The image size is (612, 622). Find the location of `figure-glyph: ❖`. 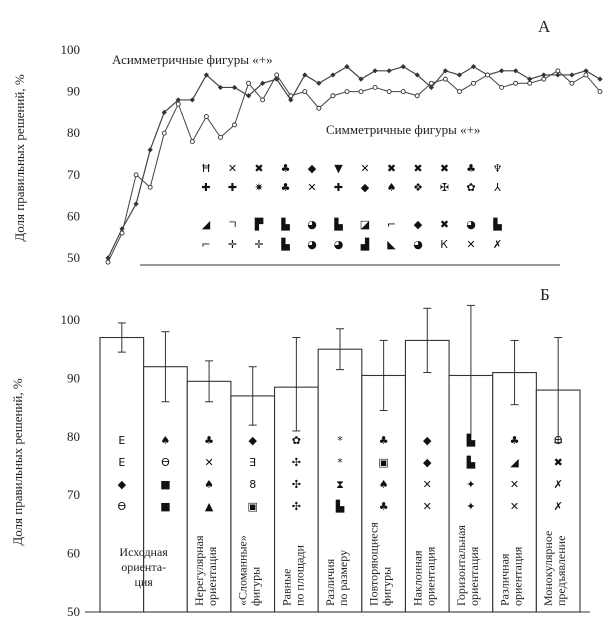

figure-glyph: ❖ is located at coordinates (418, 187).